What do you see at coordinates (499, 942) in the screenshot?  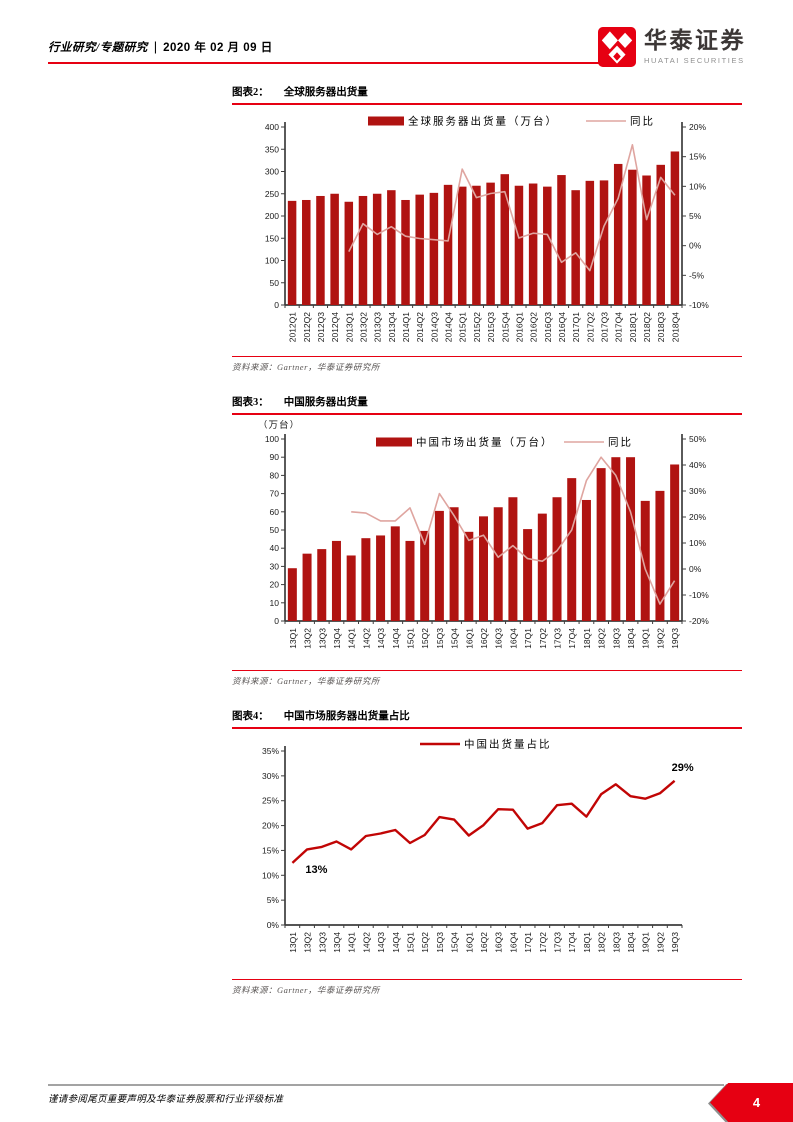 I see `svg-text: 16Q3` at bounding box center [499, 942].